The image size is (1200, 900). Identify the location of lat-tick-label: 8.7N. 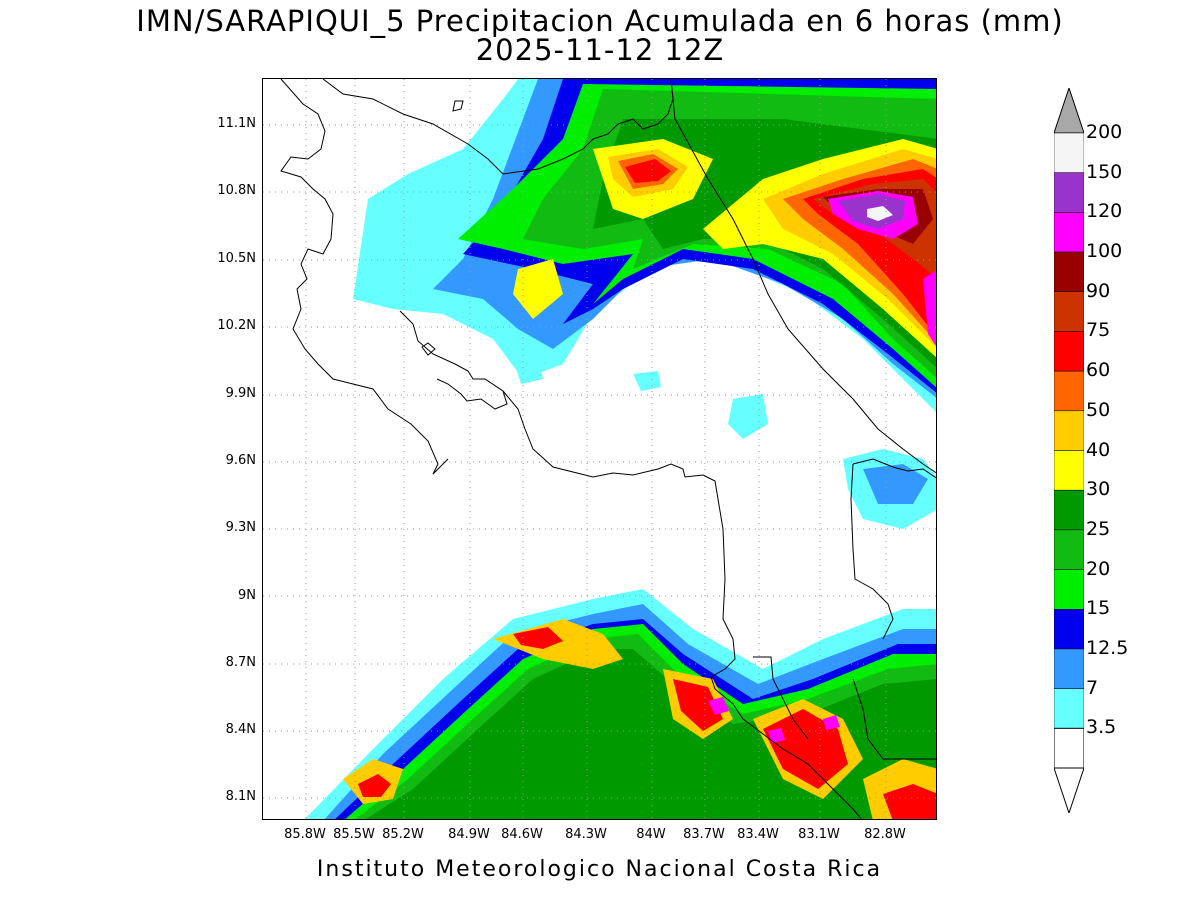
(240, 662).